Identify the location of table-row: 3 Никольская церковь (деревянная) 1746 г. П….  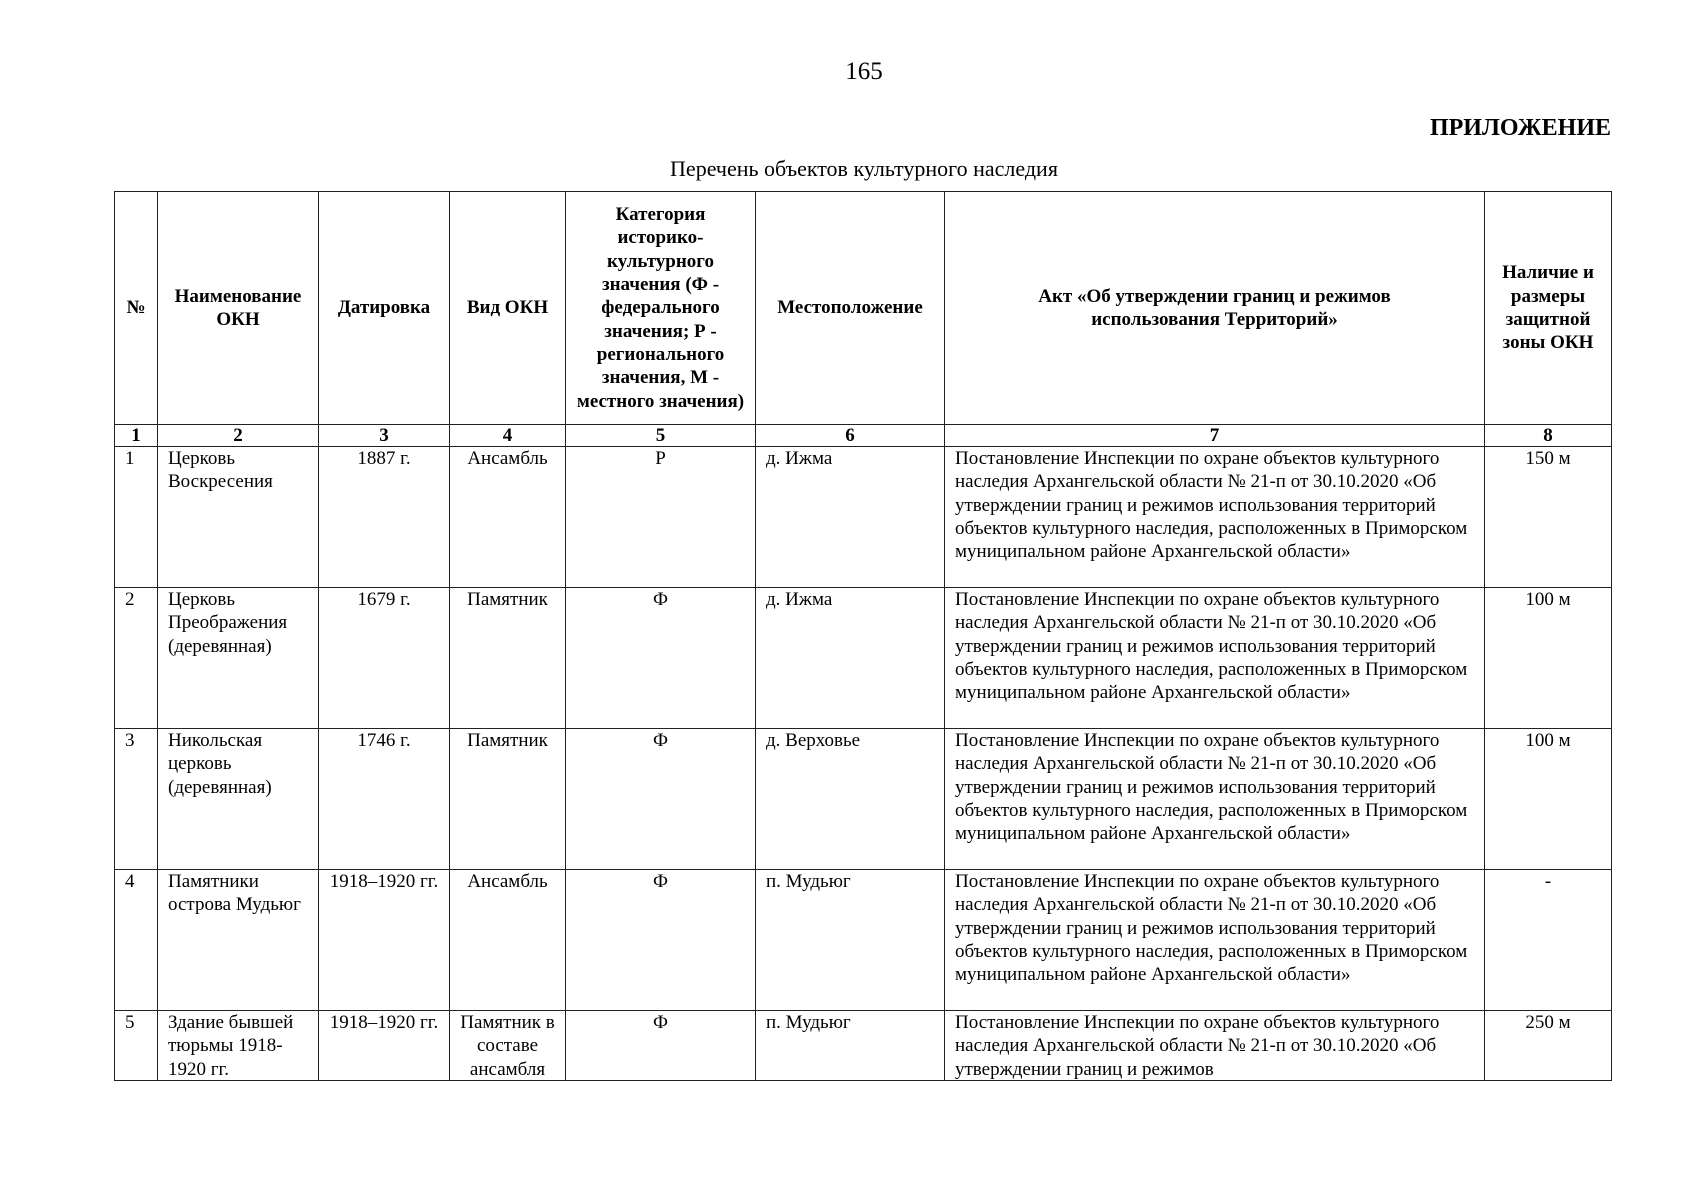
(863, 799).